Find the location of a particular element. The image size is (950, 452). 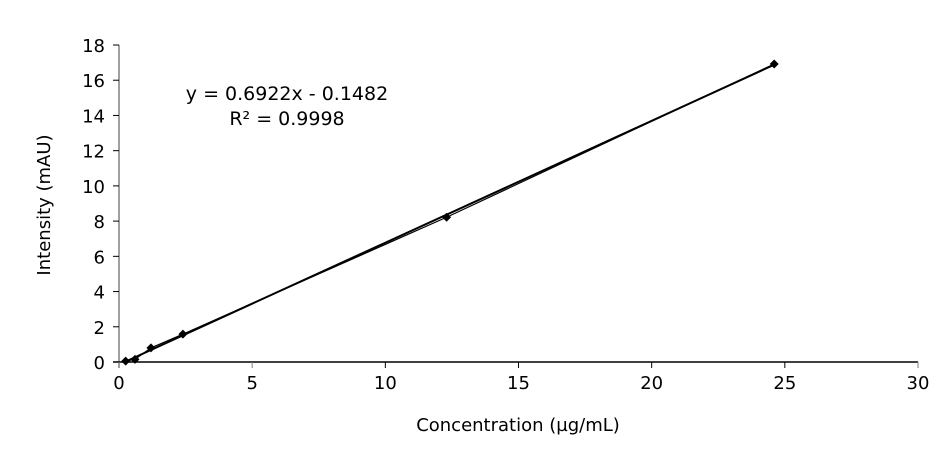

y-axis-title: Intensity (mAU) is located at coordinates (44, 204).